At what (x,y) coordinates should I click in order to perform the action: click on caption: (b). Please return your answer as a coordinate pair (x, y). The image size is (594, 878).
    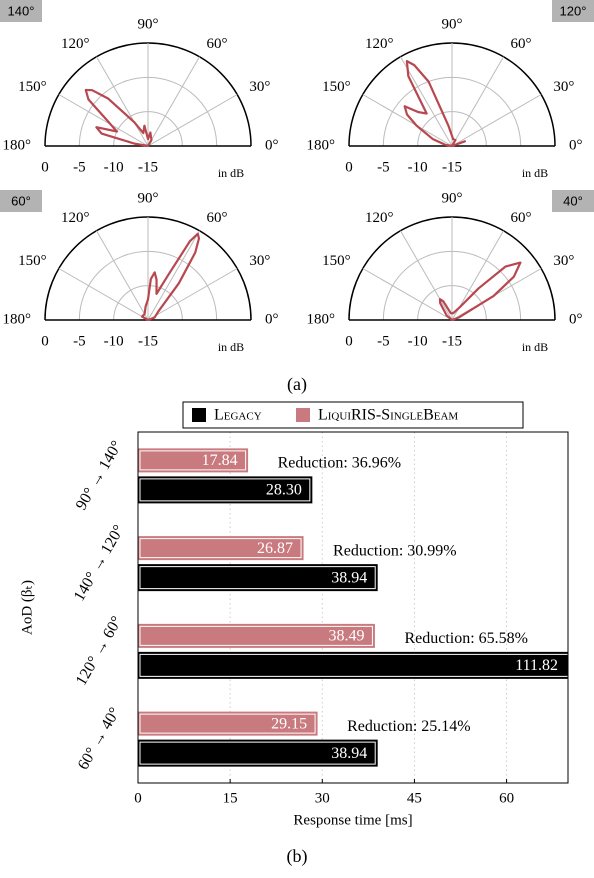
    Looking at the image, I should click on (297, 856).